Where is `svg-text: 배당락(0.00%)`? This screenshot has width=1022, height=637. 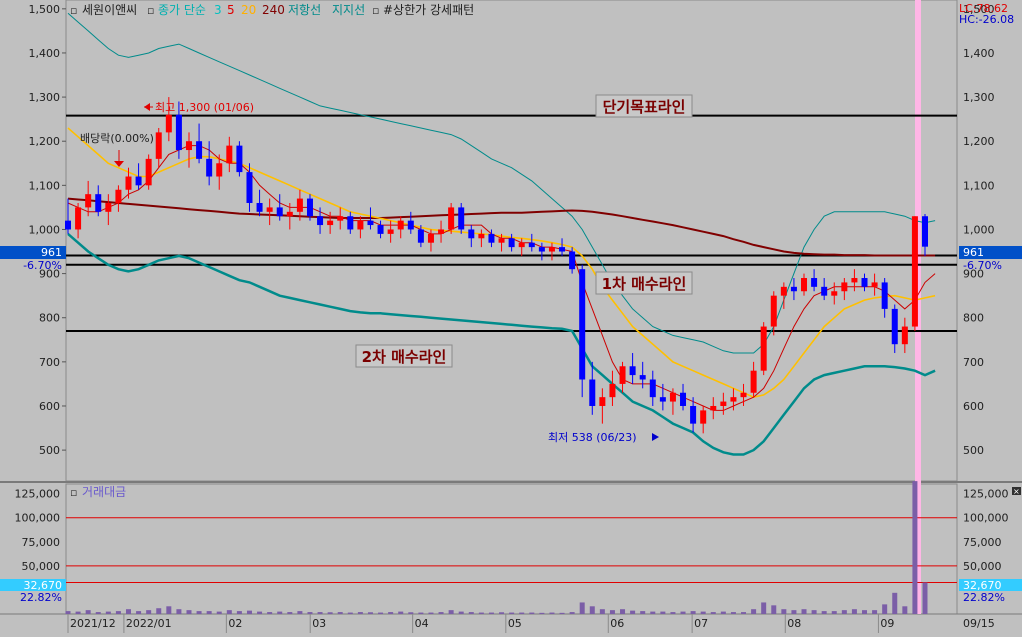
svg-text: 배당락(0.00%) is located at coordinates (117, 138).